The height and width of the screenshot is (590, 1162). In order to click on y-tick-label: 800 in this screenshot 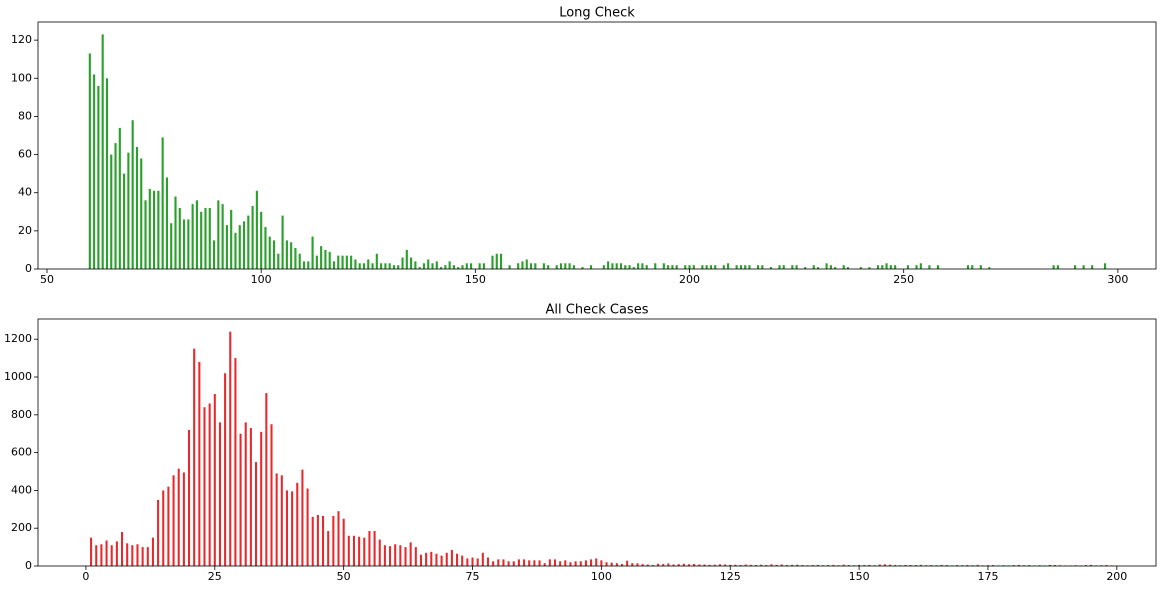, I will do `click(21, 414)`.